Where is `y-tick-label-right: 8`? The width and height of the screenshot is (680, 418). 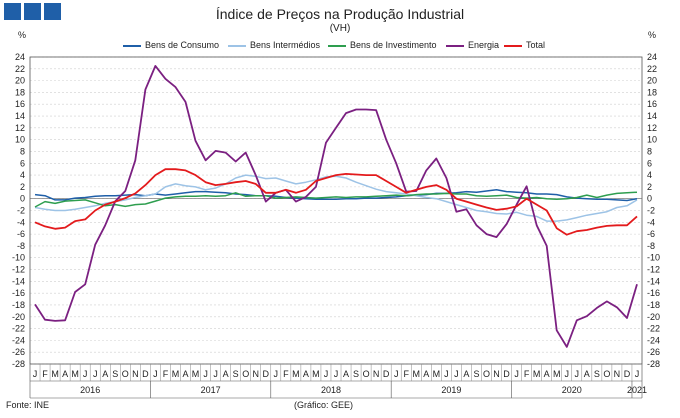 y-tick-label-right: 8 is located at coordinates (649, 151).